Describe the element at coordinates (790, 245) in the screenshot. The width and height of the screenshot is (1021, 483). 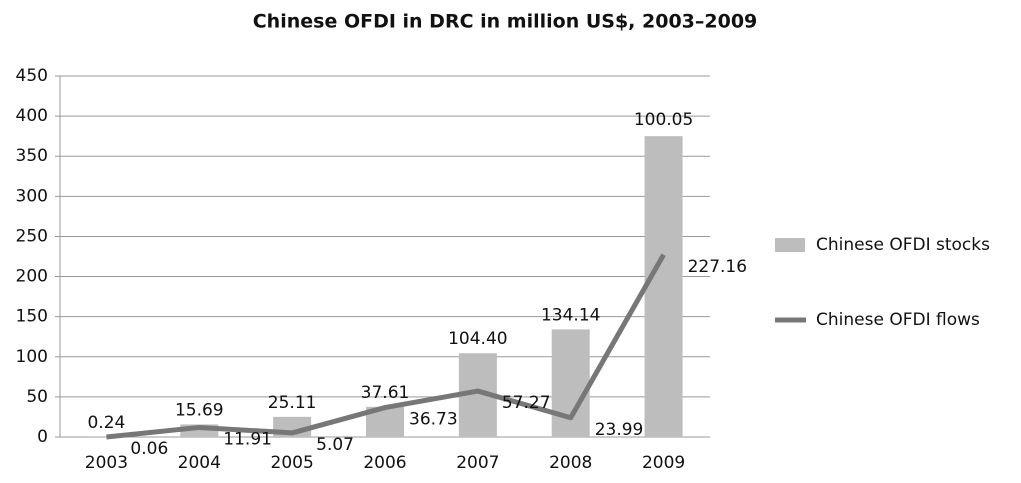
I see `legend-swatch` at that location.